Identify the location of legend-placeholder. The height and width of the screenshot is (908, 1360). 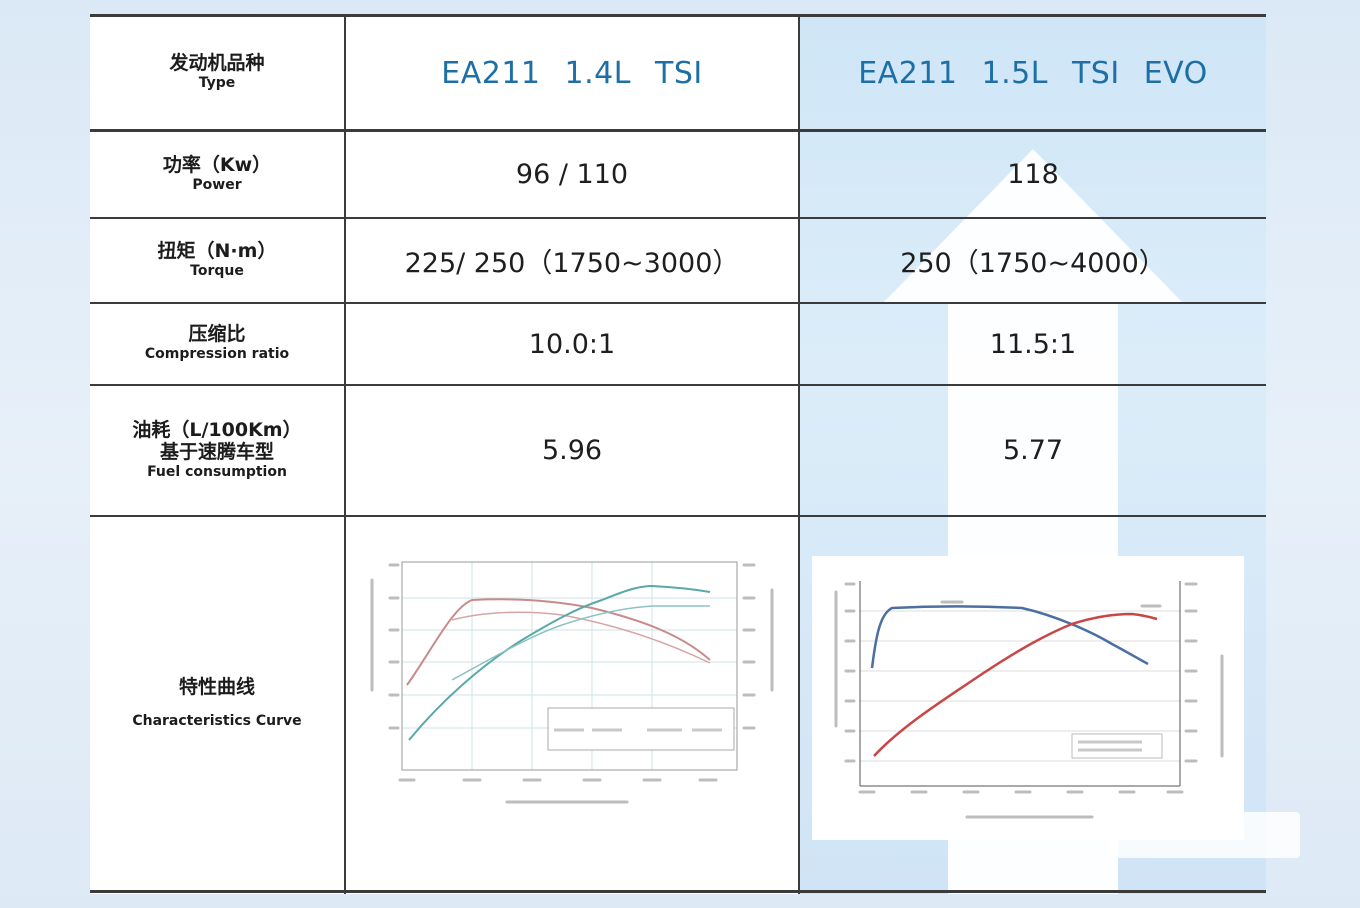
(1110, 746).